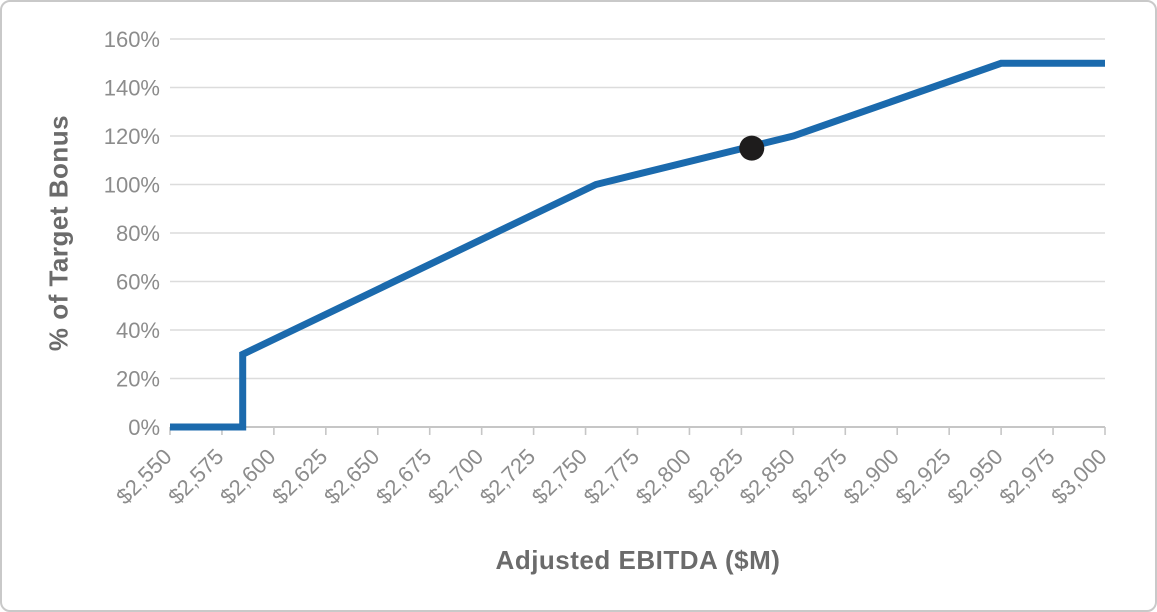 This screenshot has height=612, width=1157. Describe the element at coordinates (638, 560) in the screenshot. I see `x-axis-title: Adjusted EBITDA ($M)` at that location.